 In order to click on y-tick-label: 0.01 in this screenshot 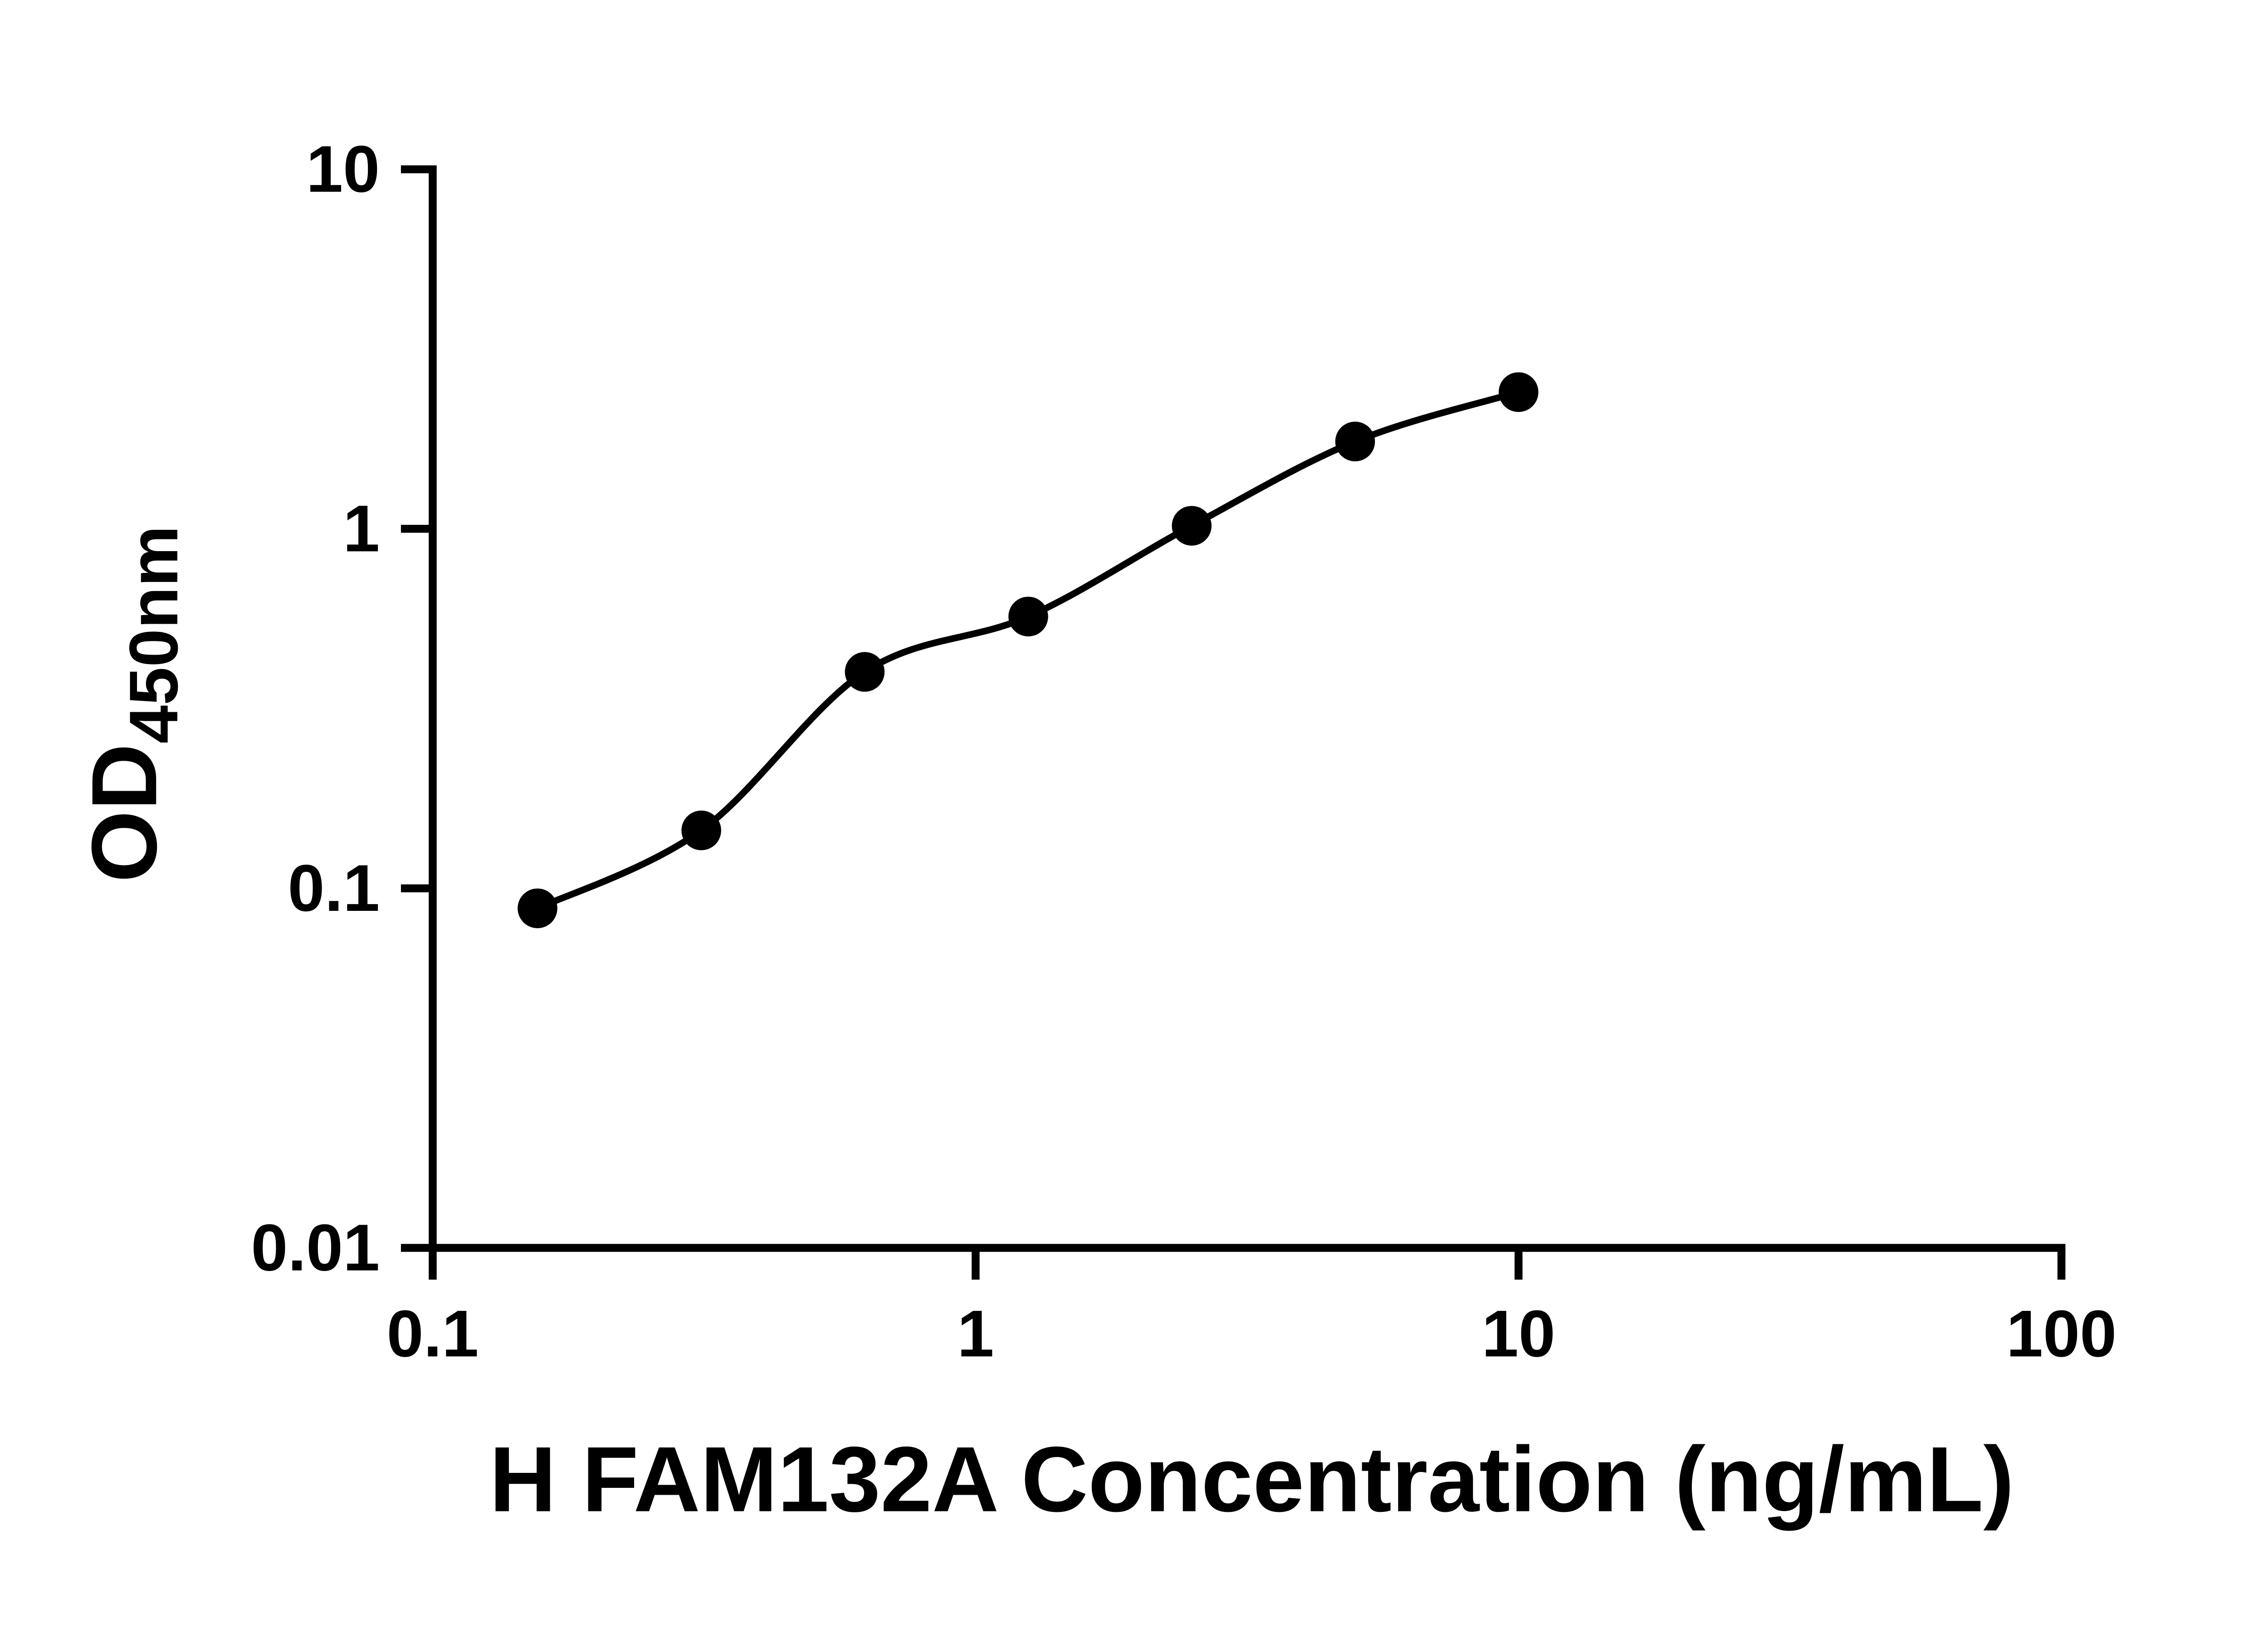, I will do `click(316, 1248)`.